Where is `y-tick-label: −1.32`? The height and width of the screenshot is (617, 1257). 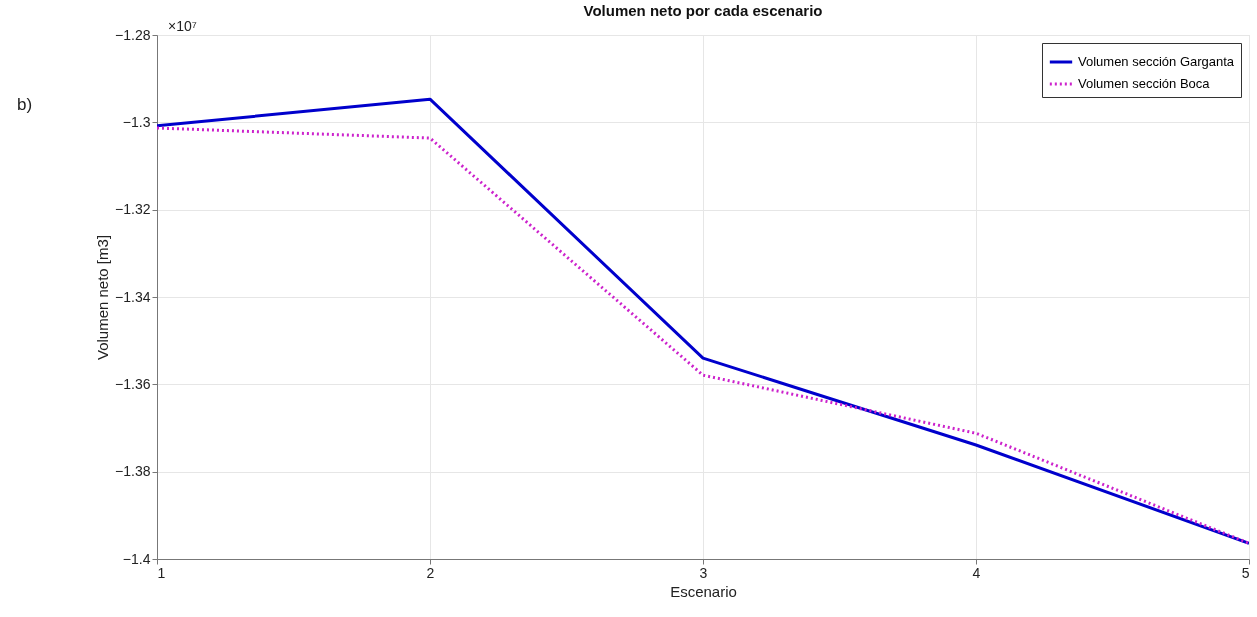 y-tick-label: −1.32 is located at coordinates (133, 209).